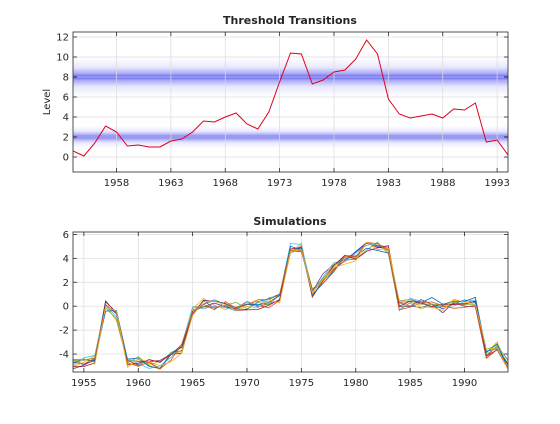  I want to click on y-tick-label: 10, so click(62, 58).